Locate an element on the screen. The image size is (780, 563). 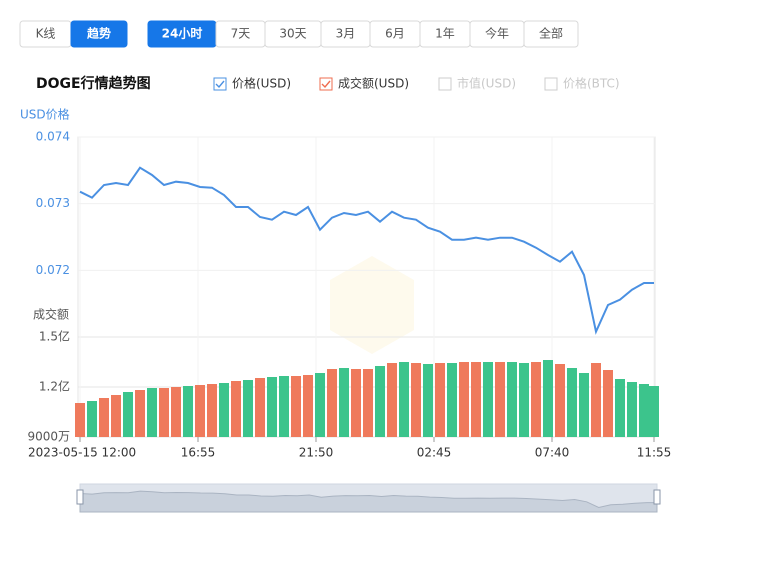
toggle-label: 价格(USD) is located at coordinates (261, 83).